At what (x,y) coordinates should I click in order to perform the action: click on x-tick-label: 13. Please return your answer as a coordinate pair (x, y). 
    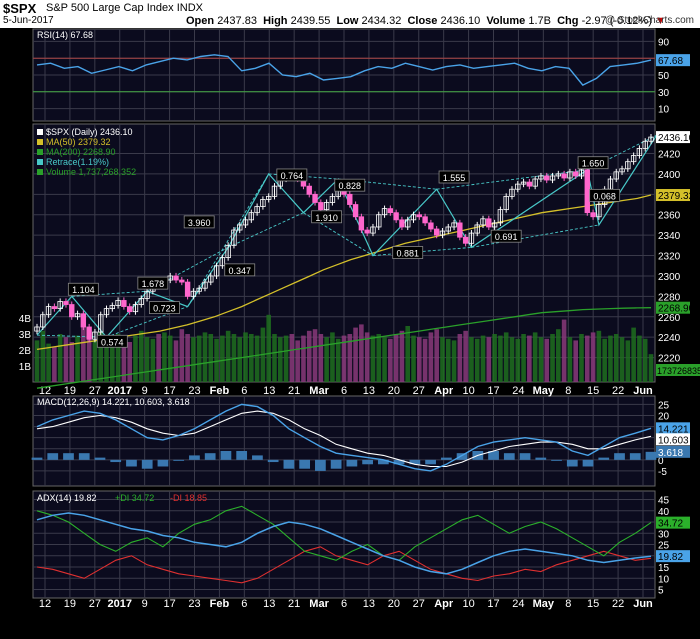
    Looking at the image, I should click on (369, 604).